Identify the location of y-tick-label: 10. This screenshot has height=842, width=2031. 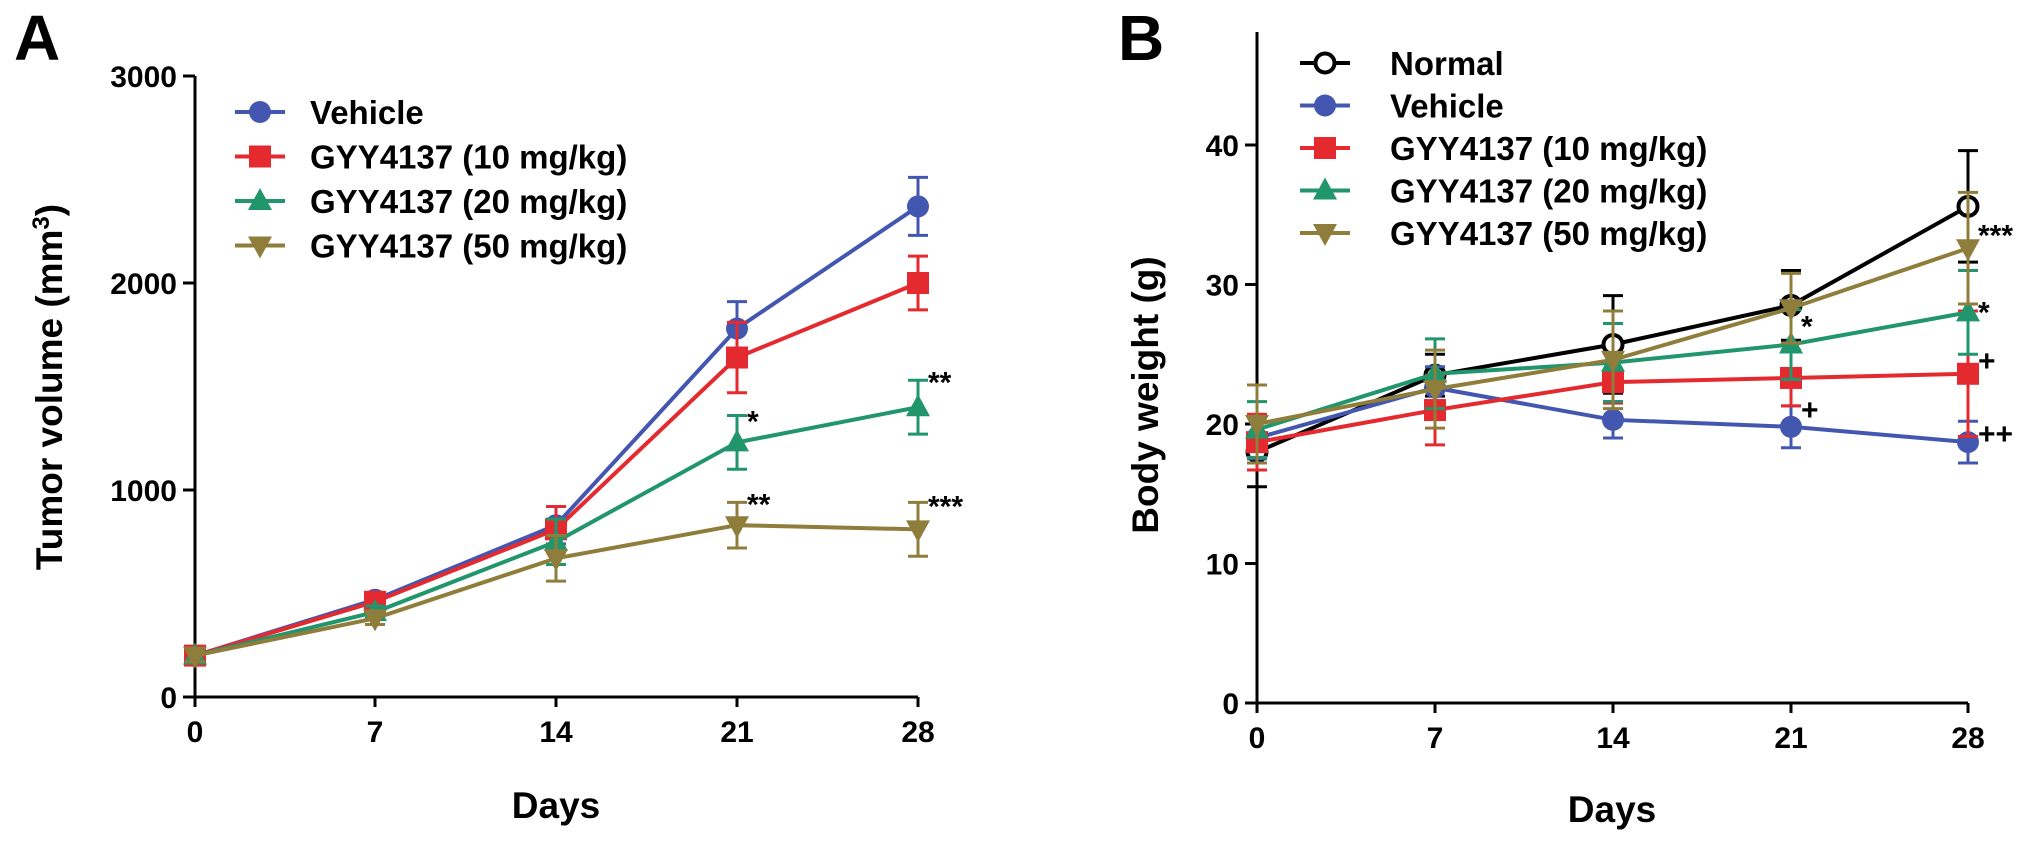
(1222, 565).